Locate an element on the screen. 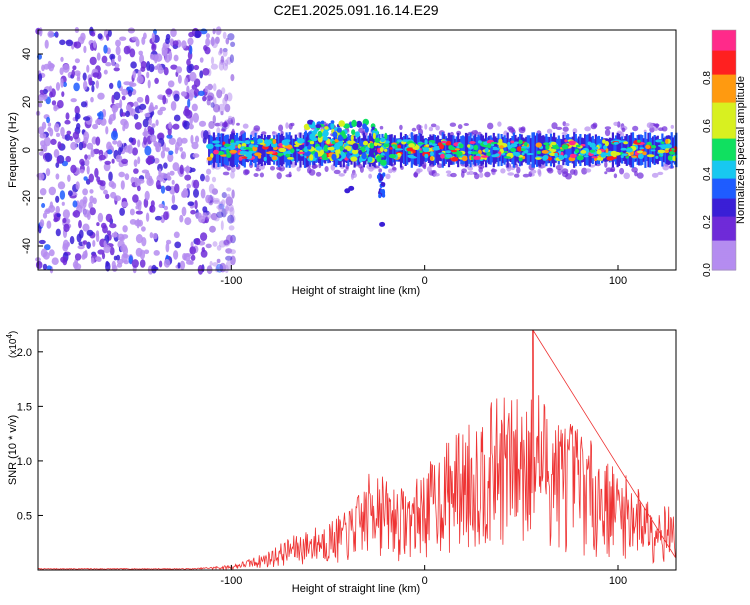 This screenshot has width=750, height=605. chart-title: C2E1.2025.091.16.14.E29 is located at coordinates (355, 10).